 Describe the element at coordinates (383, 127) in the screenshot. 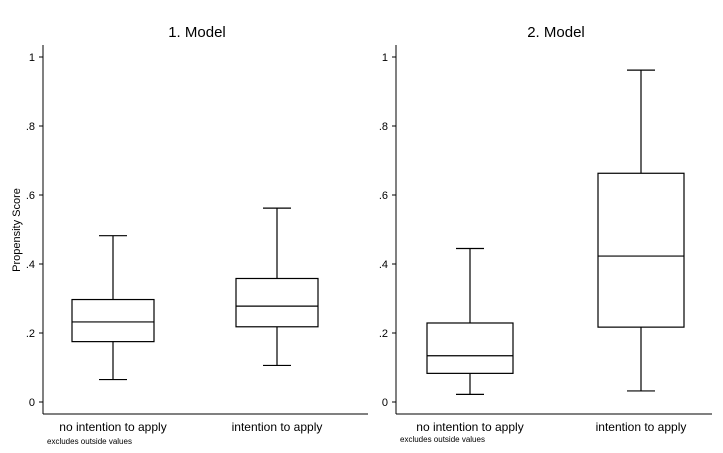

I see `panel-2-y-tick-label: .8` at that location.